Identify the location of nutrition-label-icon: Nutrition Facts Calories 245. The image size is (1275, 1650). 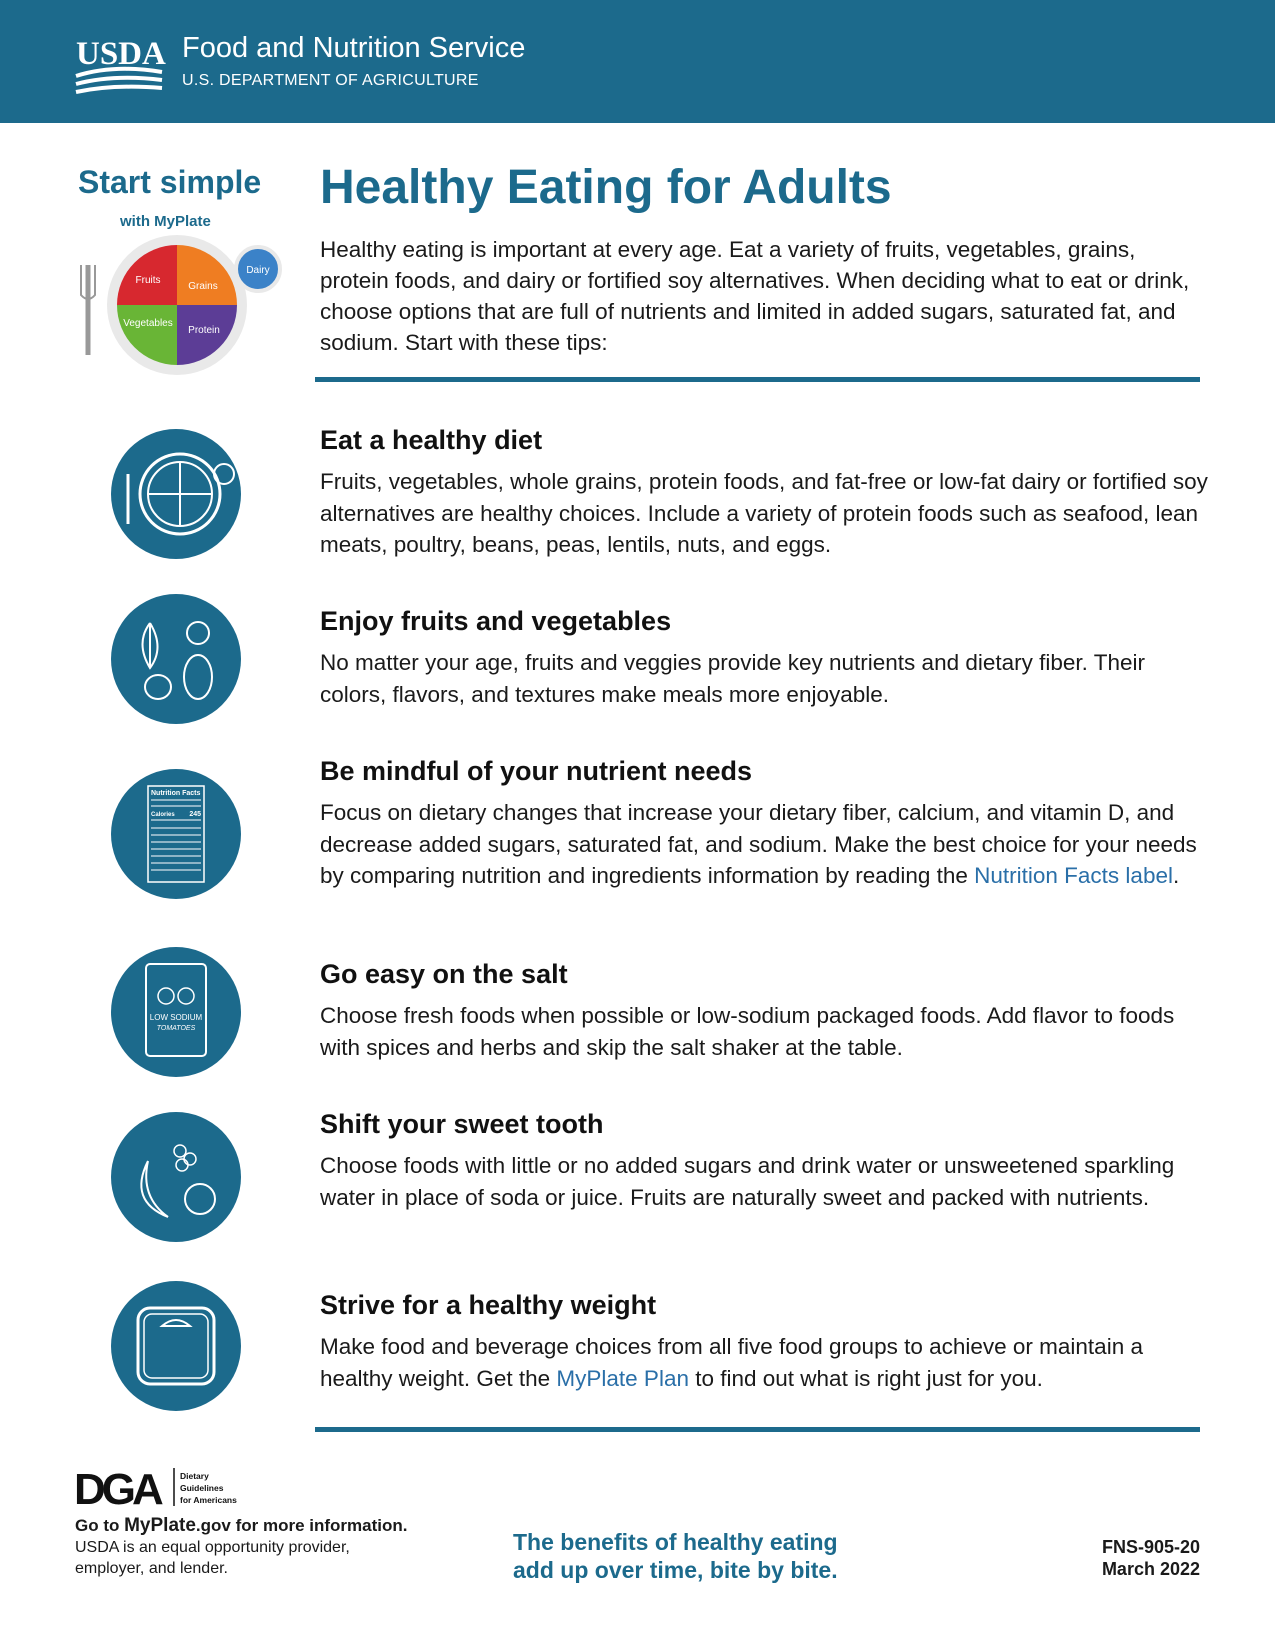
(176, 834).